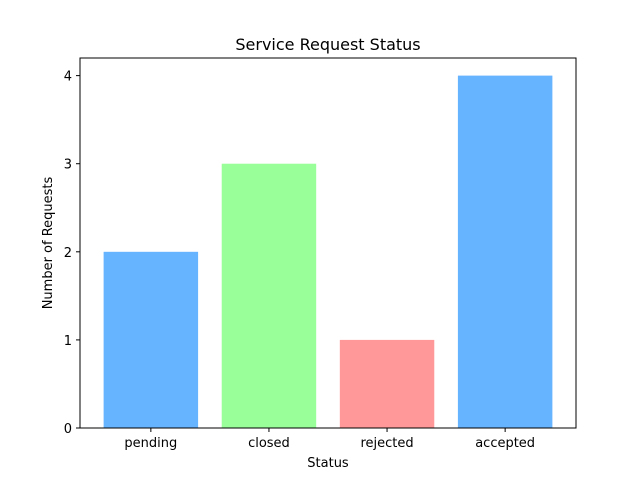  What do you see at coordinates (505, 443) in the screenshot?
I see `x-tick-label-accepted: accepted` at bounding box center [505, 443].